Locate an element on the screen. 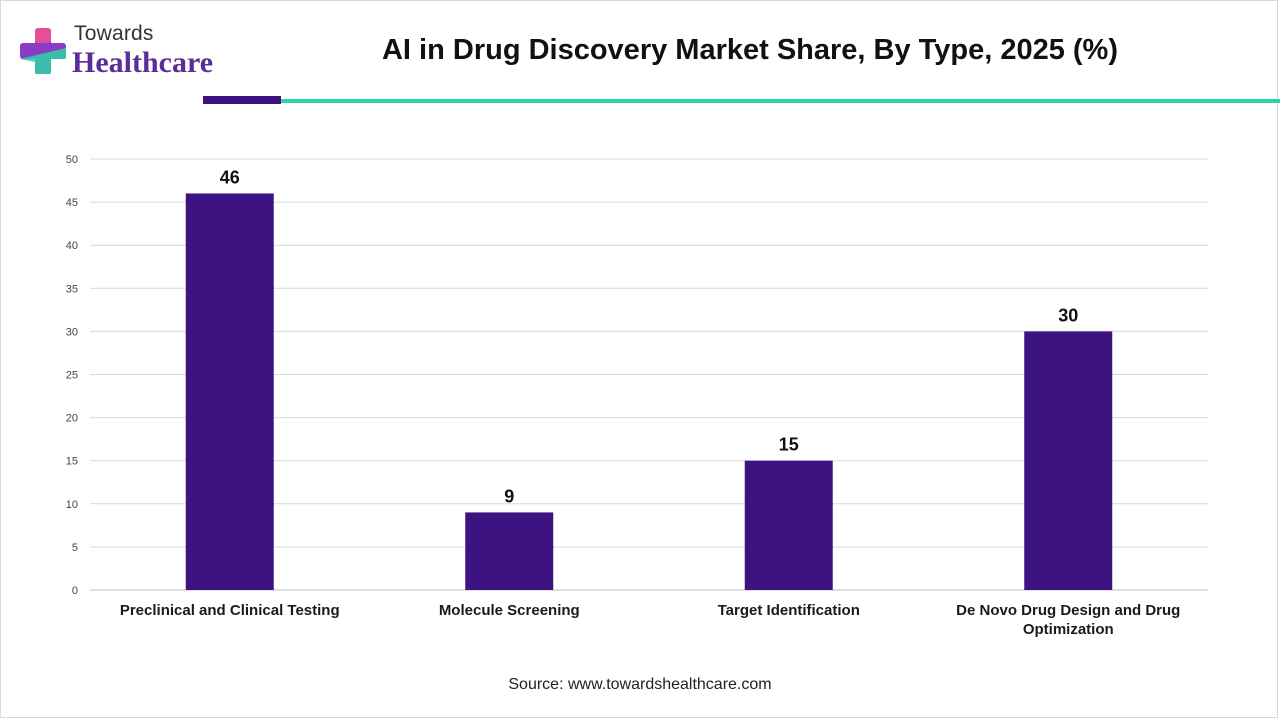 The image size is (1280, 720). data-label: 9 is located at coordinates (509, 496).